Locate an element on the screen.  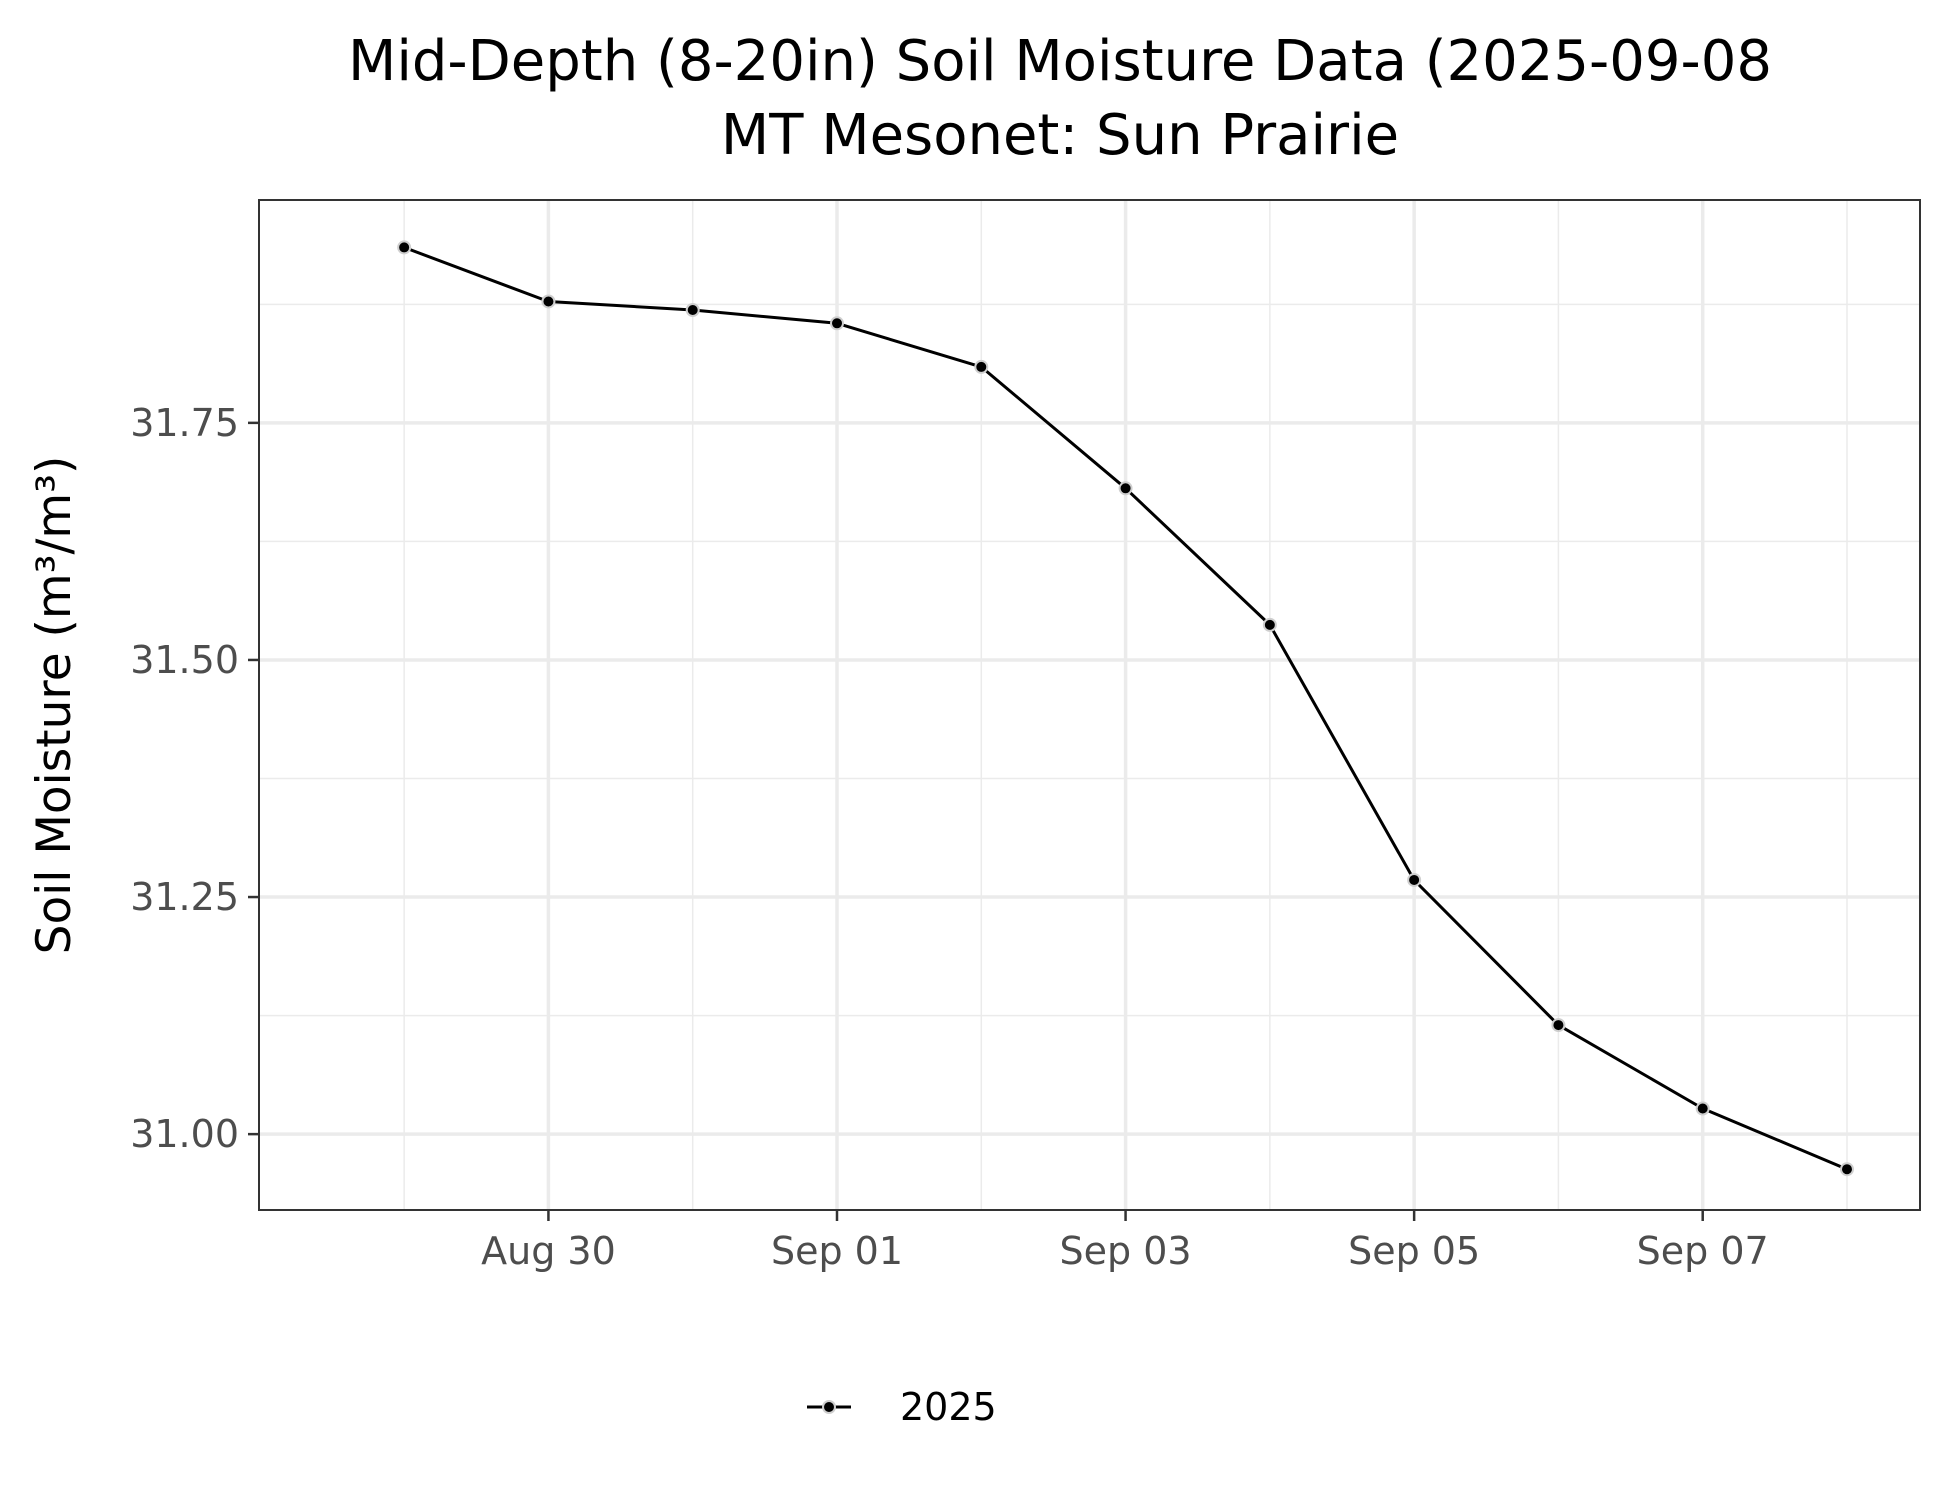
y-tick-label: 31.75 is located at coordinates (184, 423).